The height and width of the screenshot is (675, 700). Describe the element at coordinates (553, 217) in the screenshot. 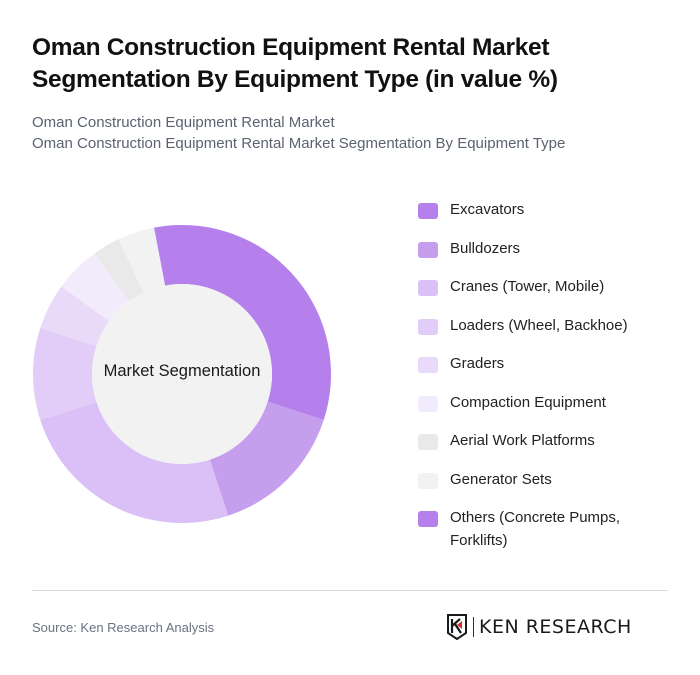

I see `legend-item-excavators: Excavators` at that location.